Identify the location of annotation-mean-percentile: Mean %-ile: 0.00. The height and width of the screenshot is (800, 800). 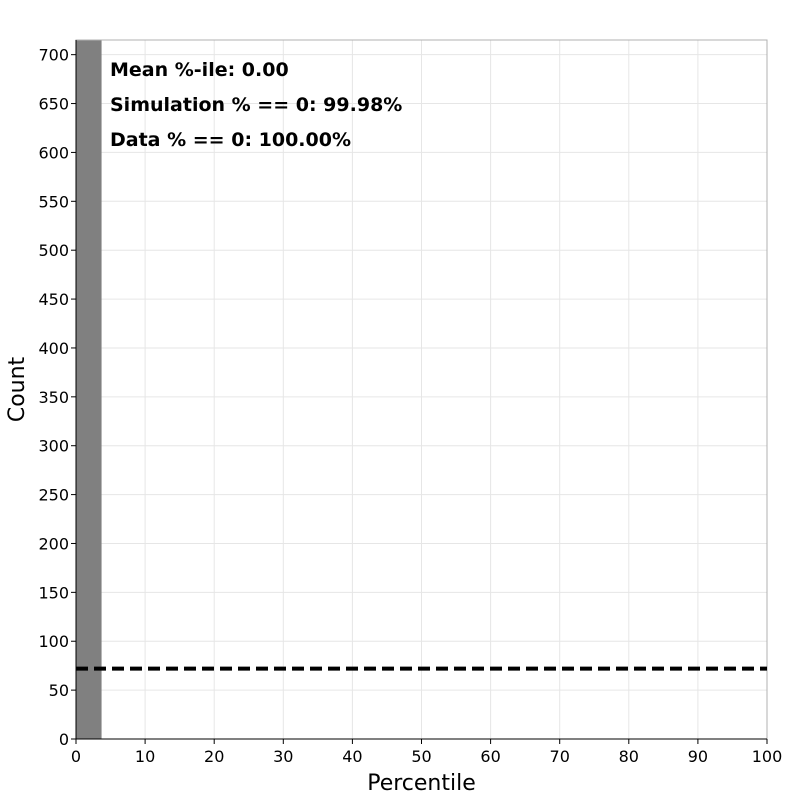
(199, 70).